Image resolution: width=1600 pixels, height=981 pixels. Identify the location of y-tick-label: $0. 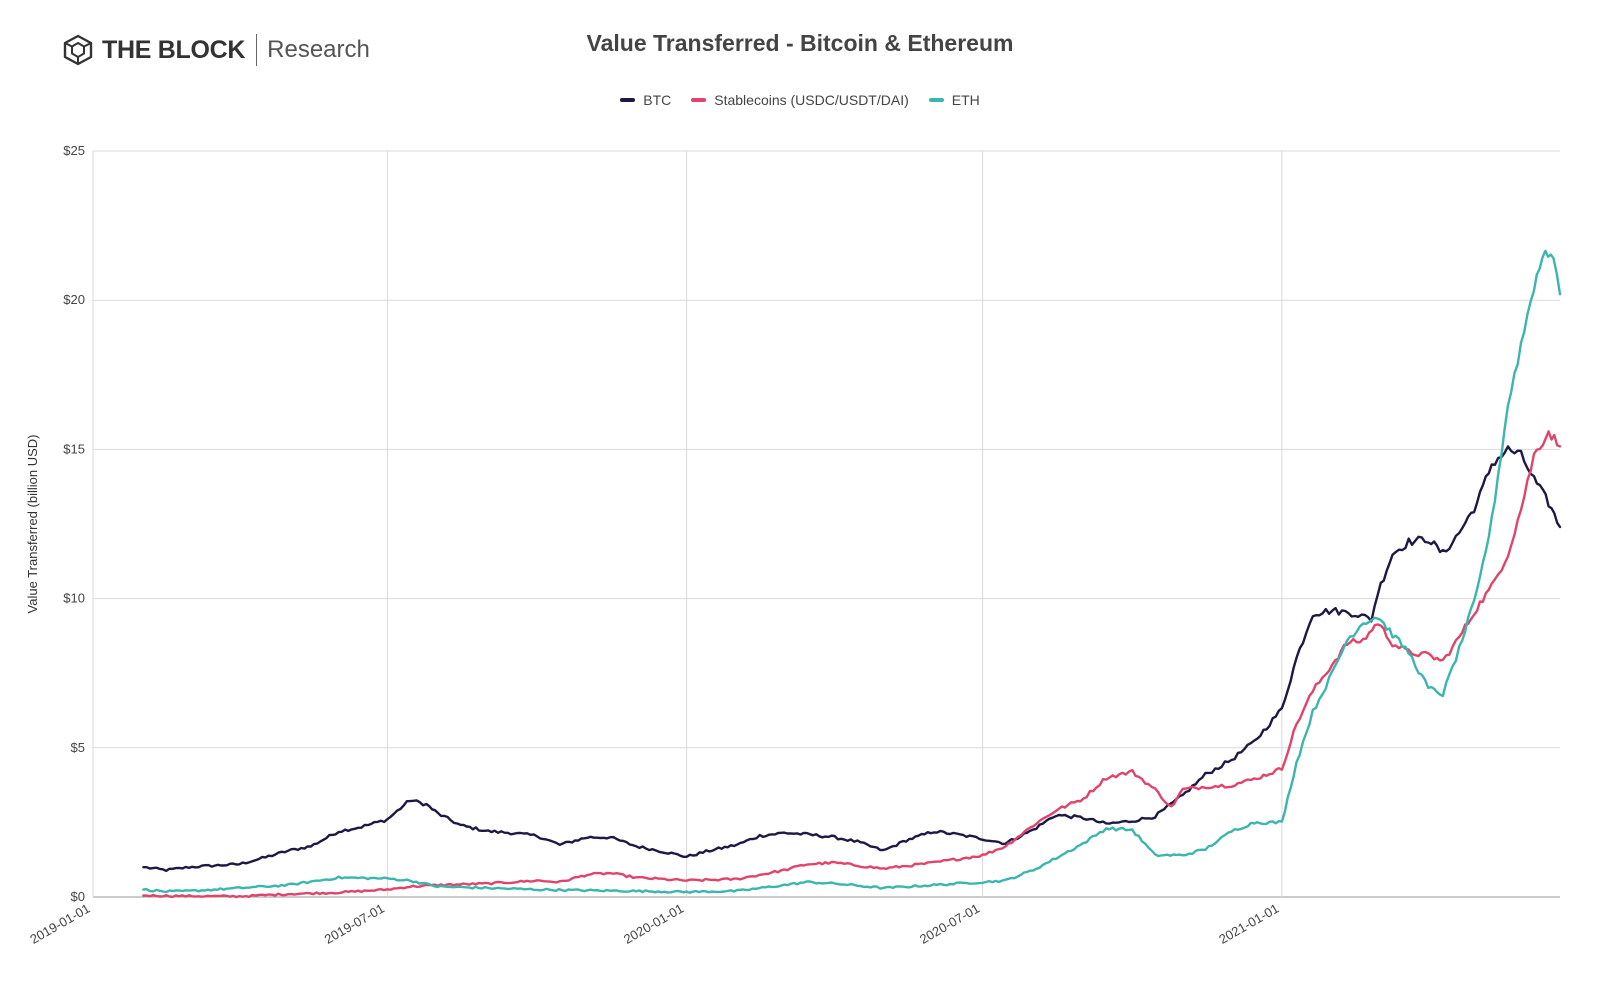
(78, 896).